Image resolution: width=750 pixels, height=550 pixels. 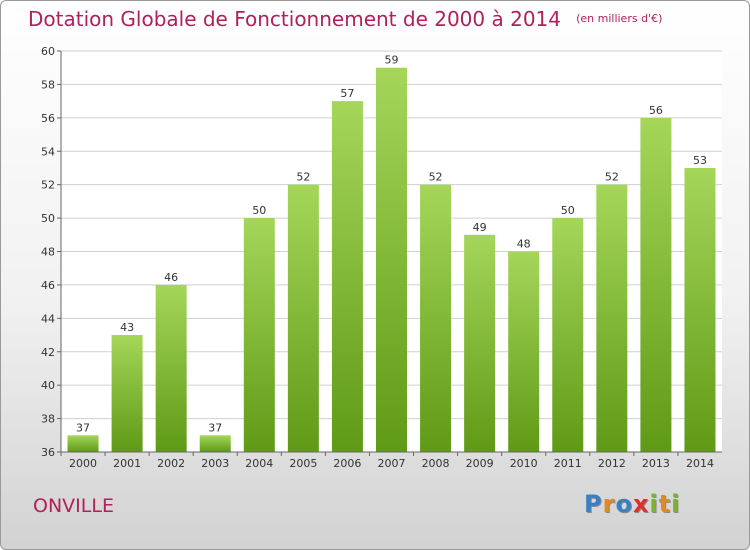 I want to click on y-tick-label: 46, so click(x=48, y=285).